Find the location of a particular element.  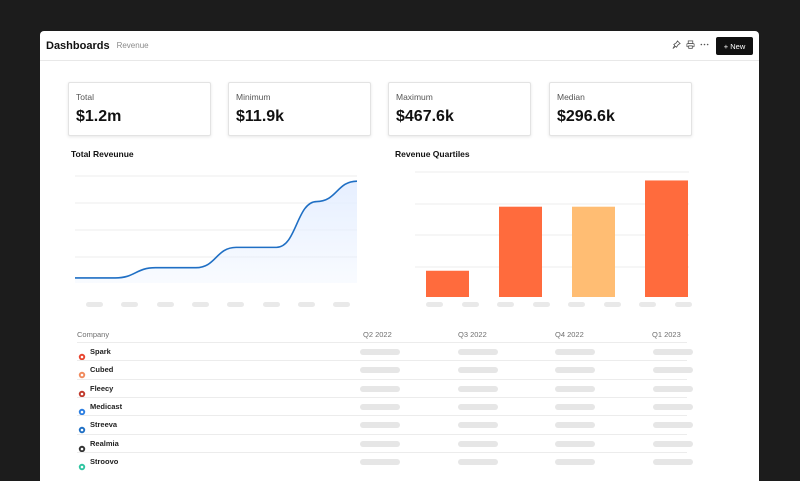

cubed-icon is located at coordinates (82, 372).